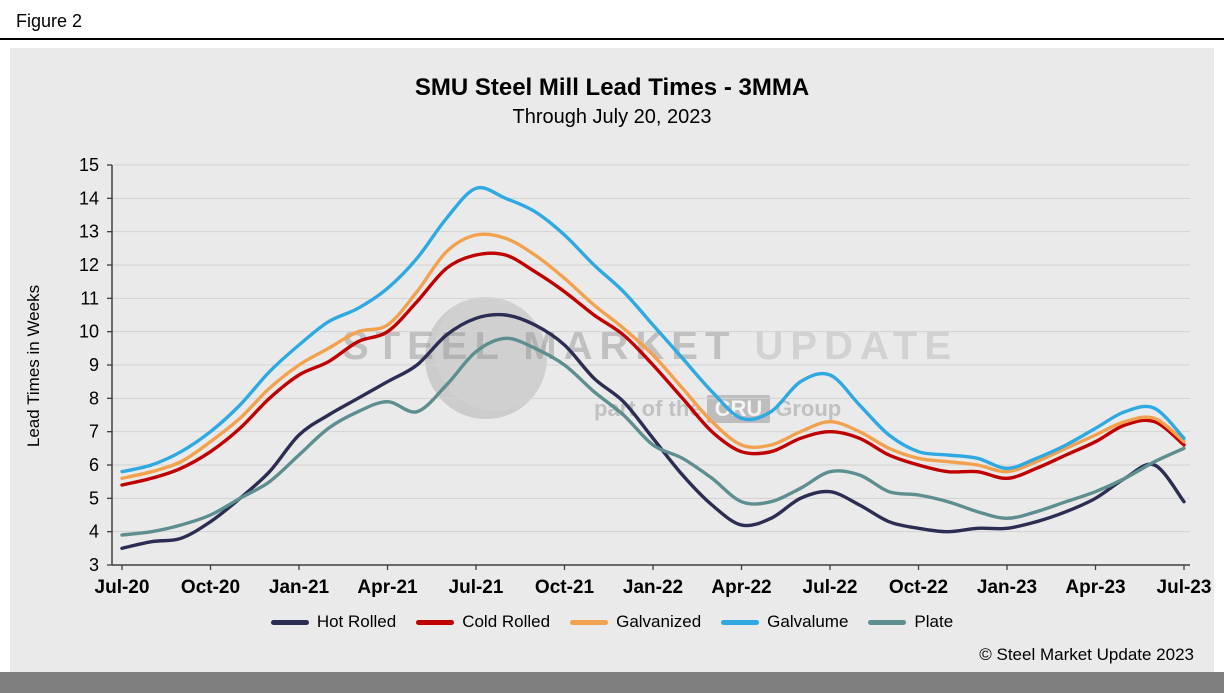  What do you see at coordinates (94, 465) in the screenshot?
I see `y-tick-label: 6` at bounding box center [94, 465].